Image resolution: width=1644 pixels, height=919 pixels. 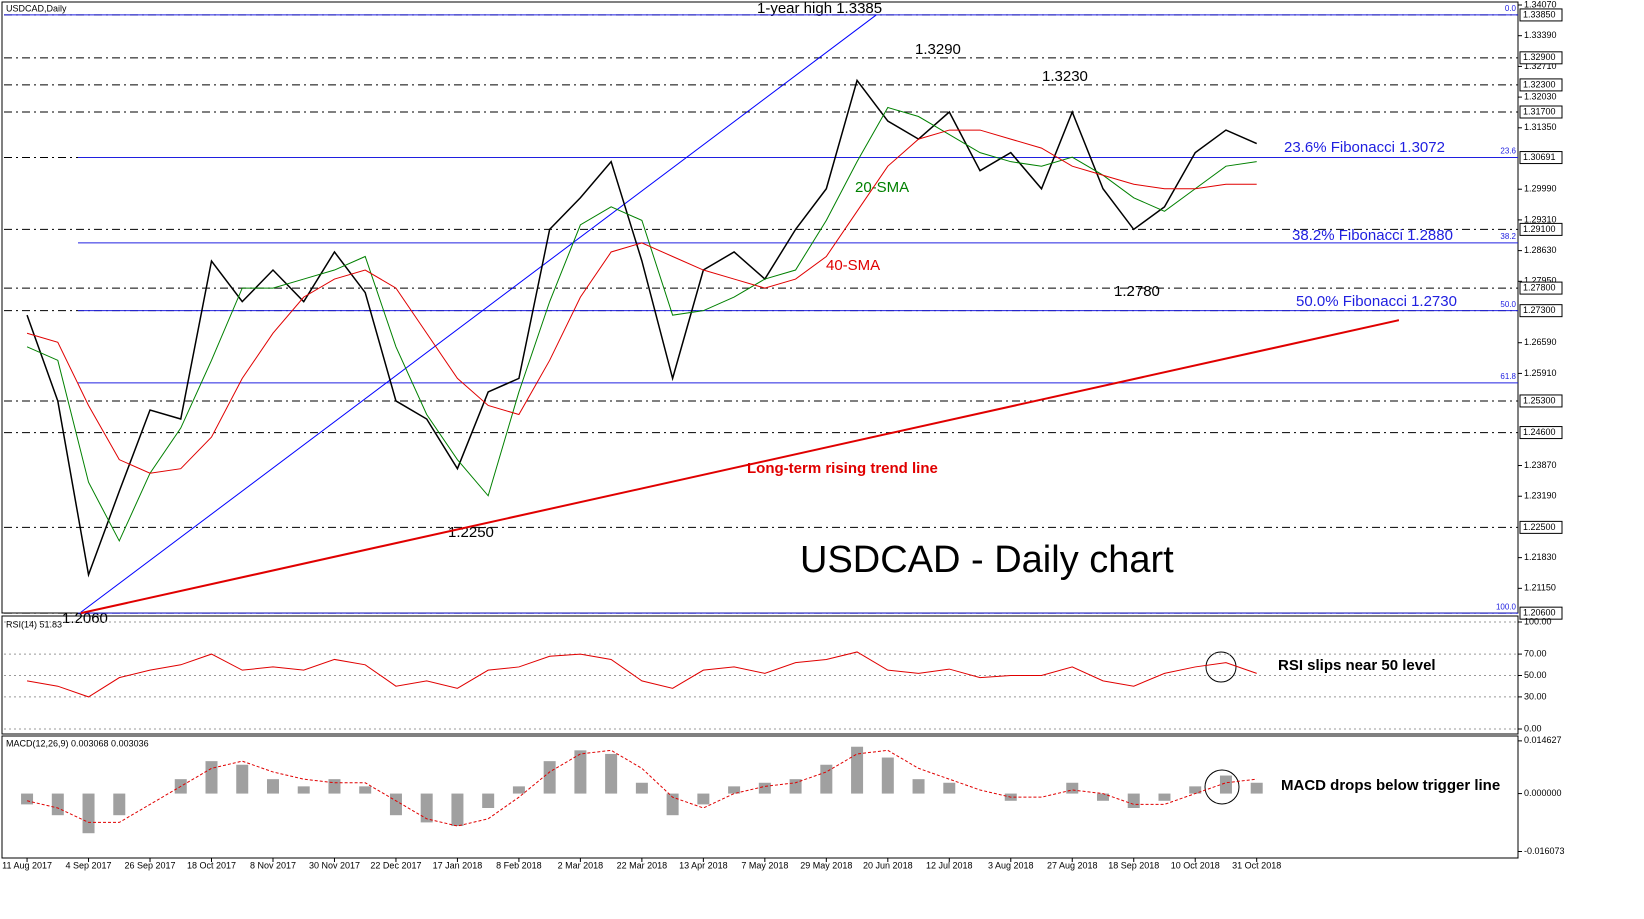 I want to click on level-label: 1.24600, so click(x=1539, y=432).